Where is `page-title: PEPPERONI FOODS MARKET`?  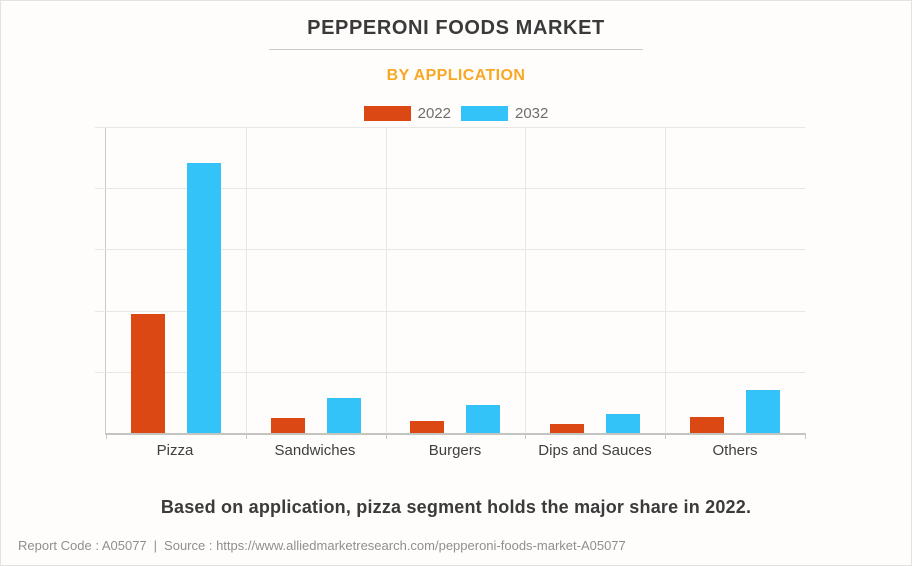
page-title: PEPPERONI FOODS MARKET is located at coordinates (456, 28).